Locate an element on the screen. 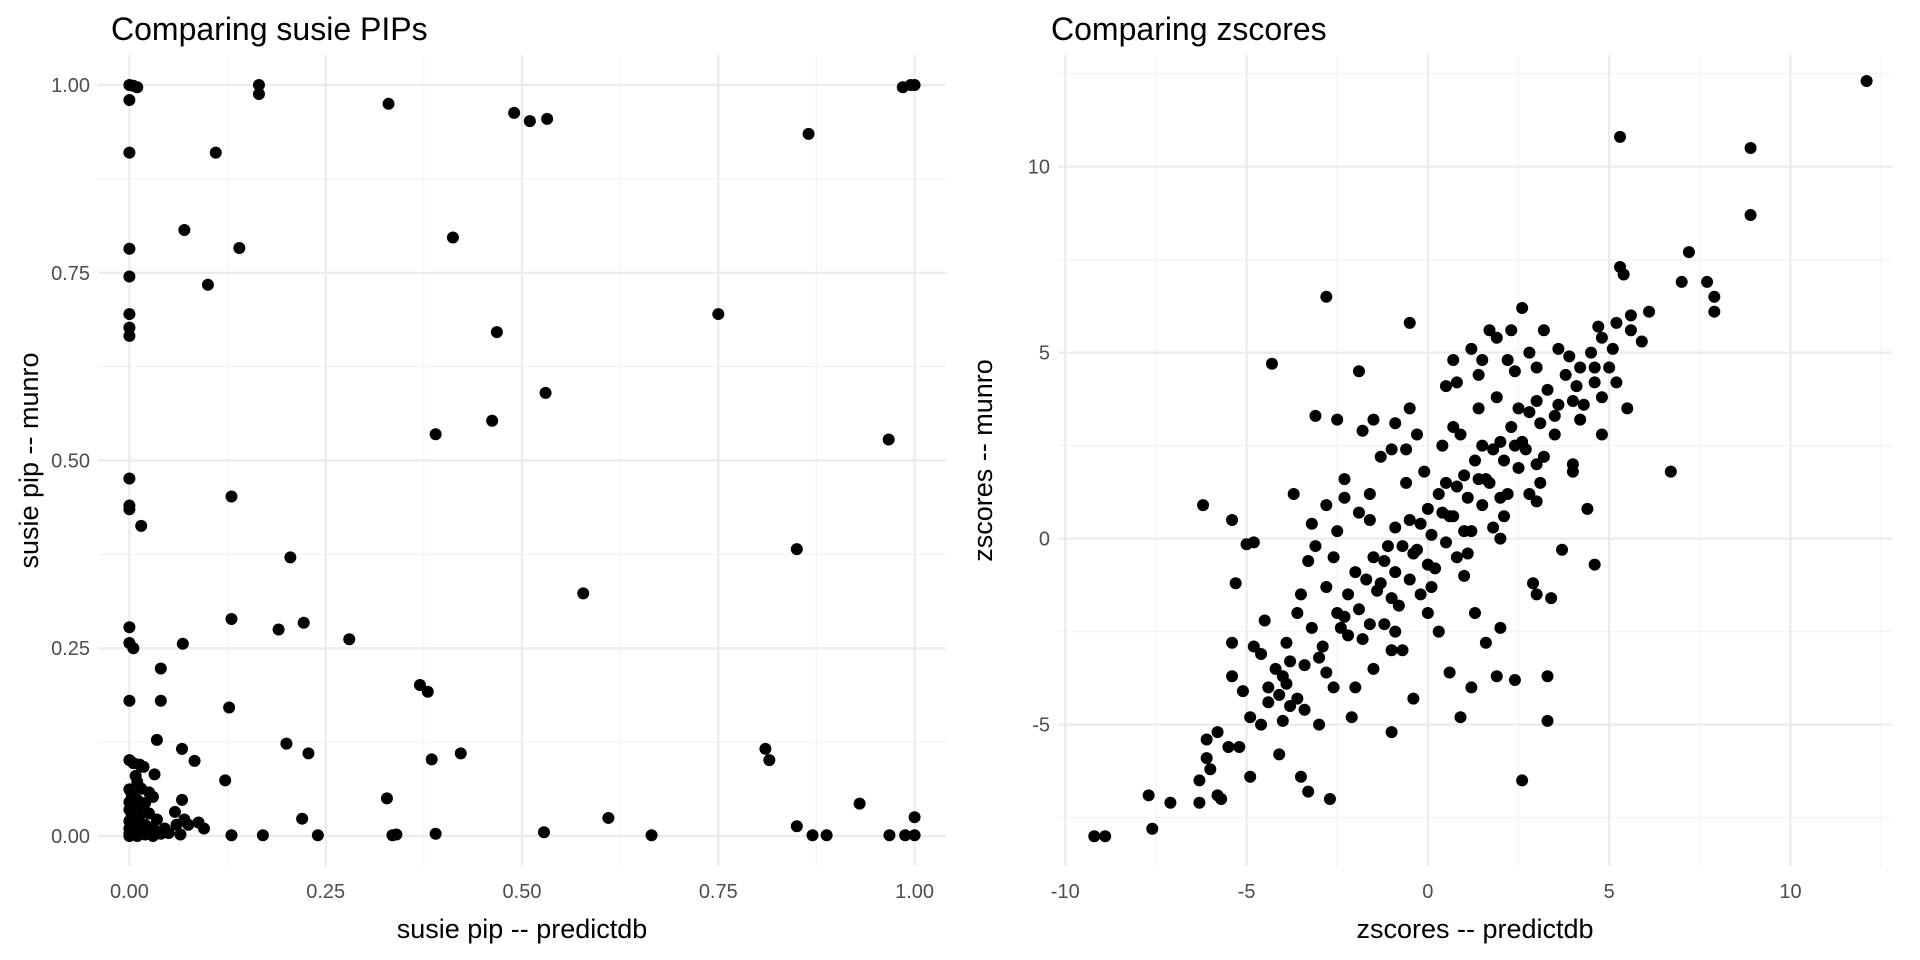 The height and width of the screenshot is (960, 1920). x-tick-label: -10 is located at coordinates (1065, 892).